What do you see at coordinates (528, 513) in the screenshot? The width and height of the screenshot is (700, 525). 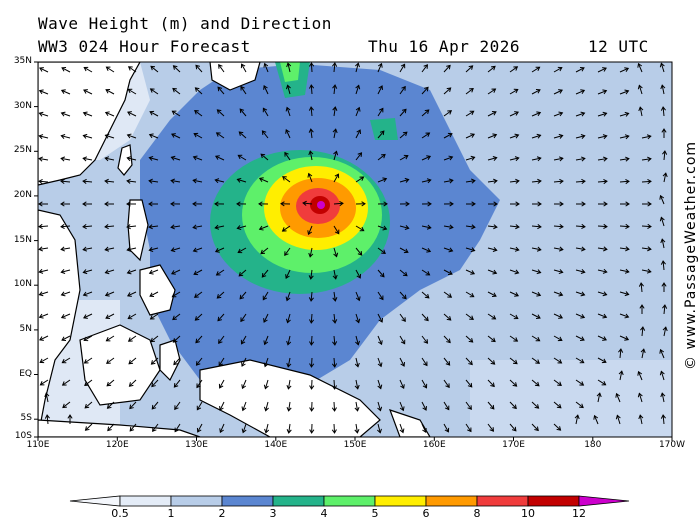 I see `colorbar-tick-label: 10` at bounding box center [528, 513].